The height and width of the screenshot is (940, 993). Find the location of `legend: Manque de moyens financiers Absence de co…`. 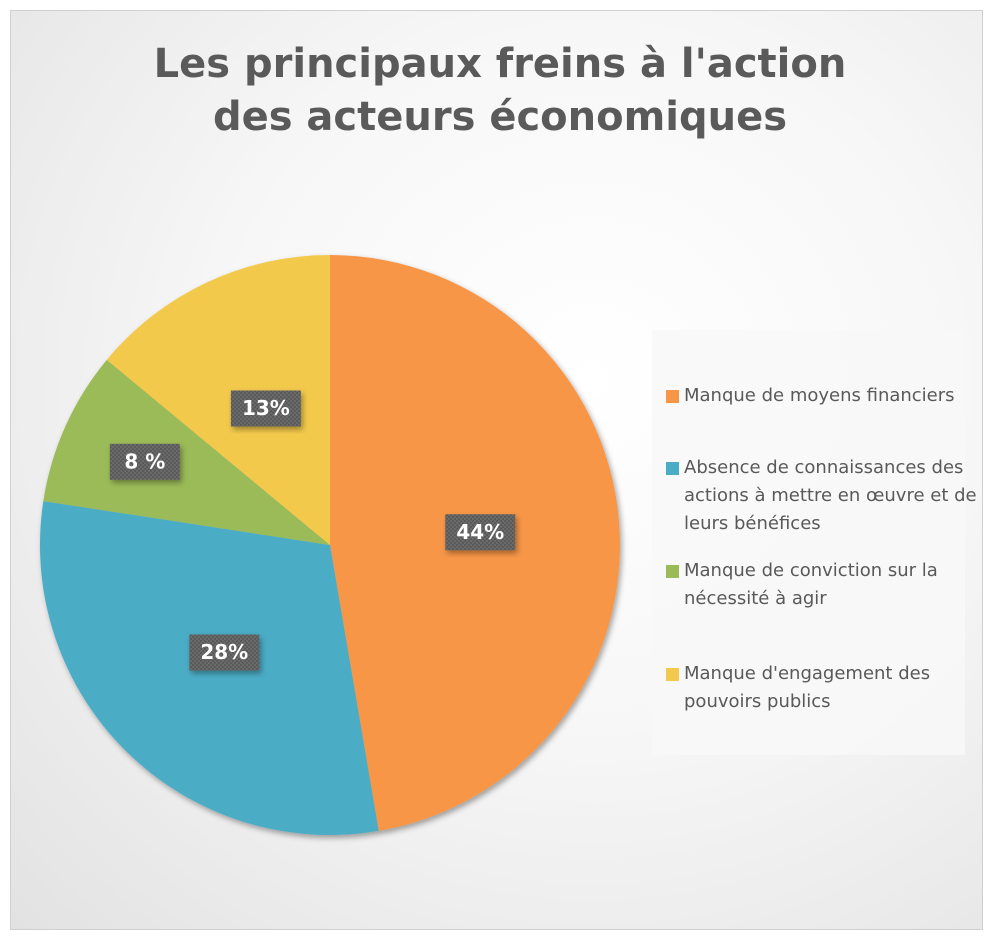

legend: Manque de moyens financiers Absence de co… is located at coordinates (814, 542).